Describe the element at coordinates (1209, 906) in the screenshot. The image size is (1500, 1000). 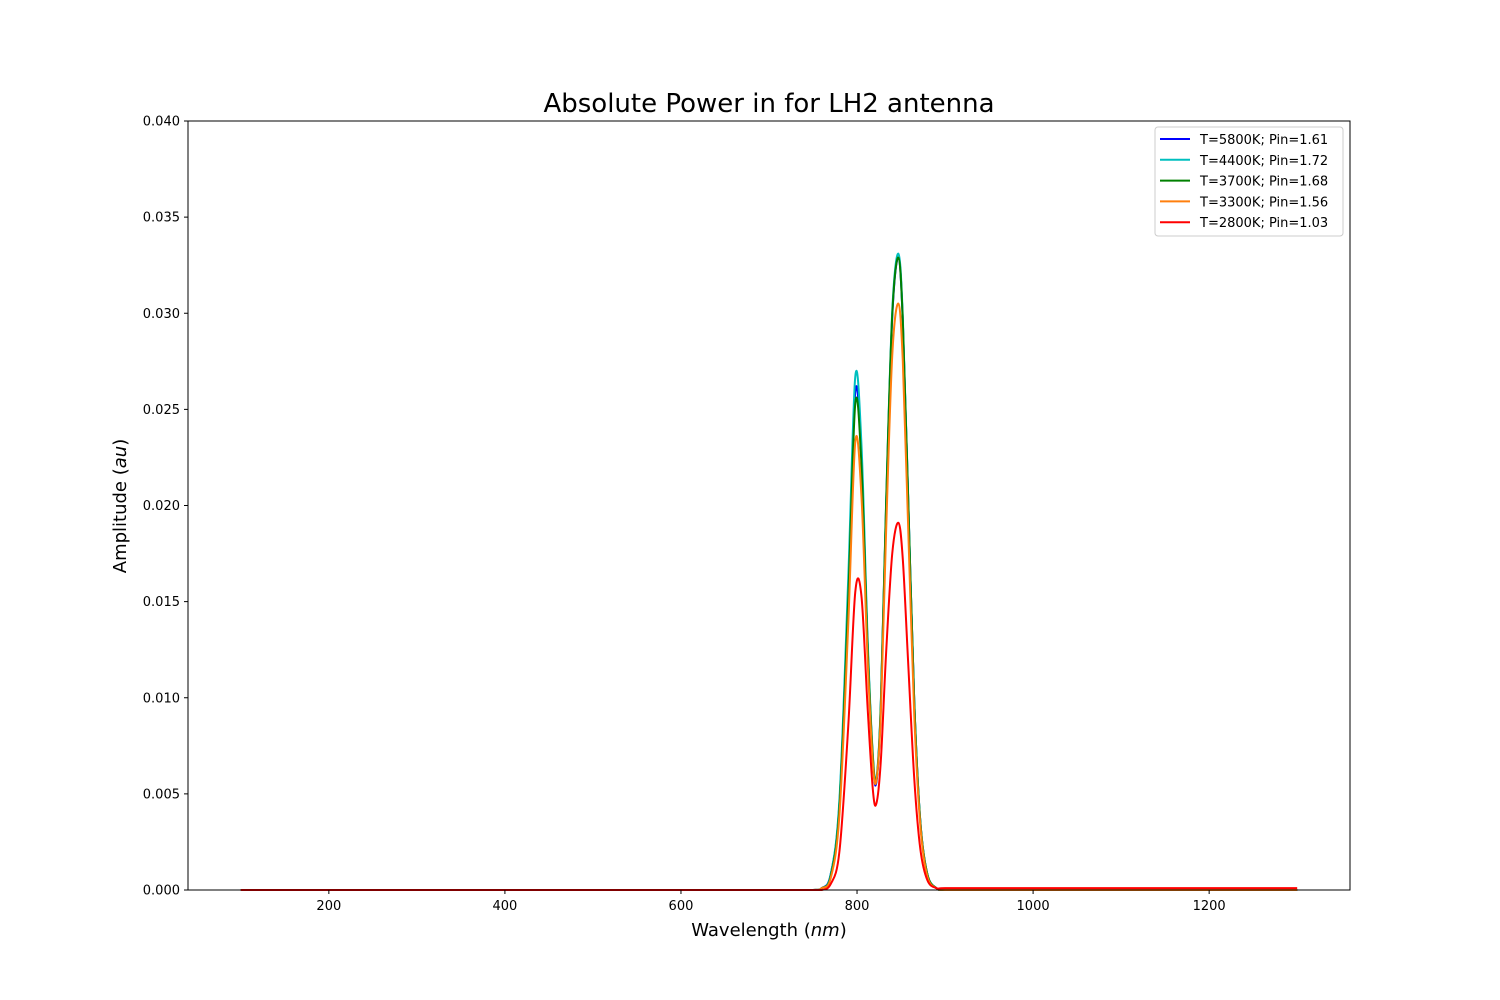
I see `x-tick-label: 1200` at that location.